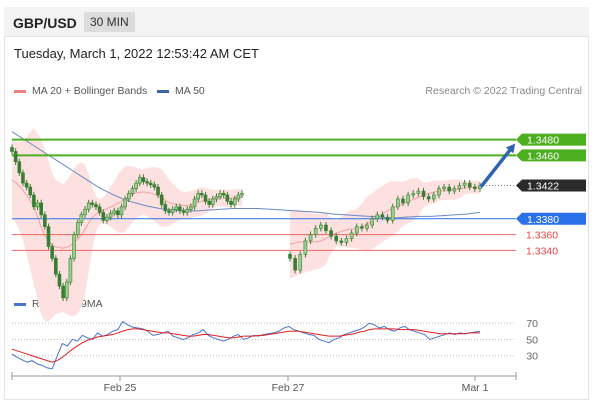 The width and height of the screenshot is (595, 405). Describe the element at coordinates (543, 141) in the screenshot. I see `level-label-1.3480: 1.3480` at that location.